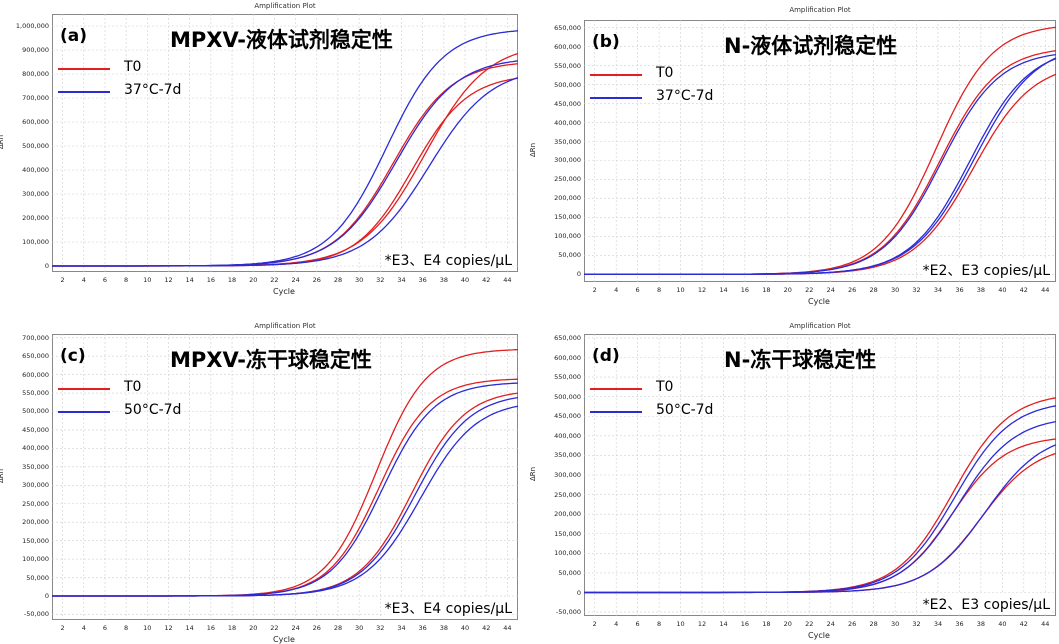  Describe the element at coordinates (32, 26) in the screenshot. I see `y-tick-label: 1,000,000` at that location.